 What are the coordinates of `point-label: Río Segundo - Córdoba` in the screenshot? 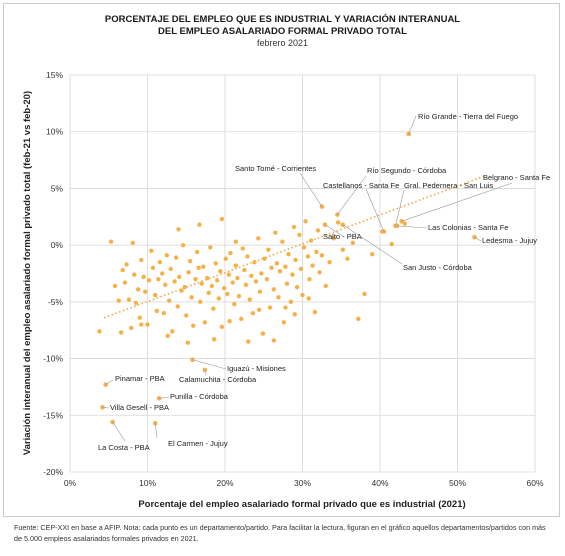 It's located at (407, 170).